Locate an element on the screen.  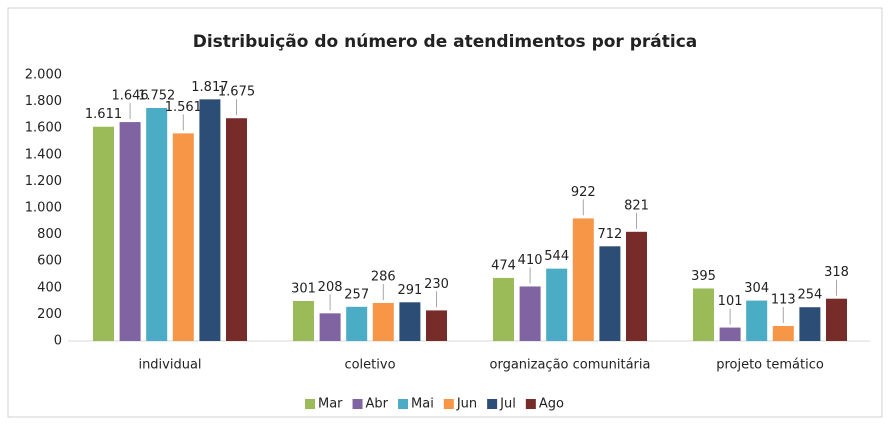
data-label: 1.752 is located at coordinates (156, 95).